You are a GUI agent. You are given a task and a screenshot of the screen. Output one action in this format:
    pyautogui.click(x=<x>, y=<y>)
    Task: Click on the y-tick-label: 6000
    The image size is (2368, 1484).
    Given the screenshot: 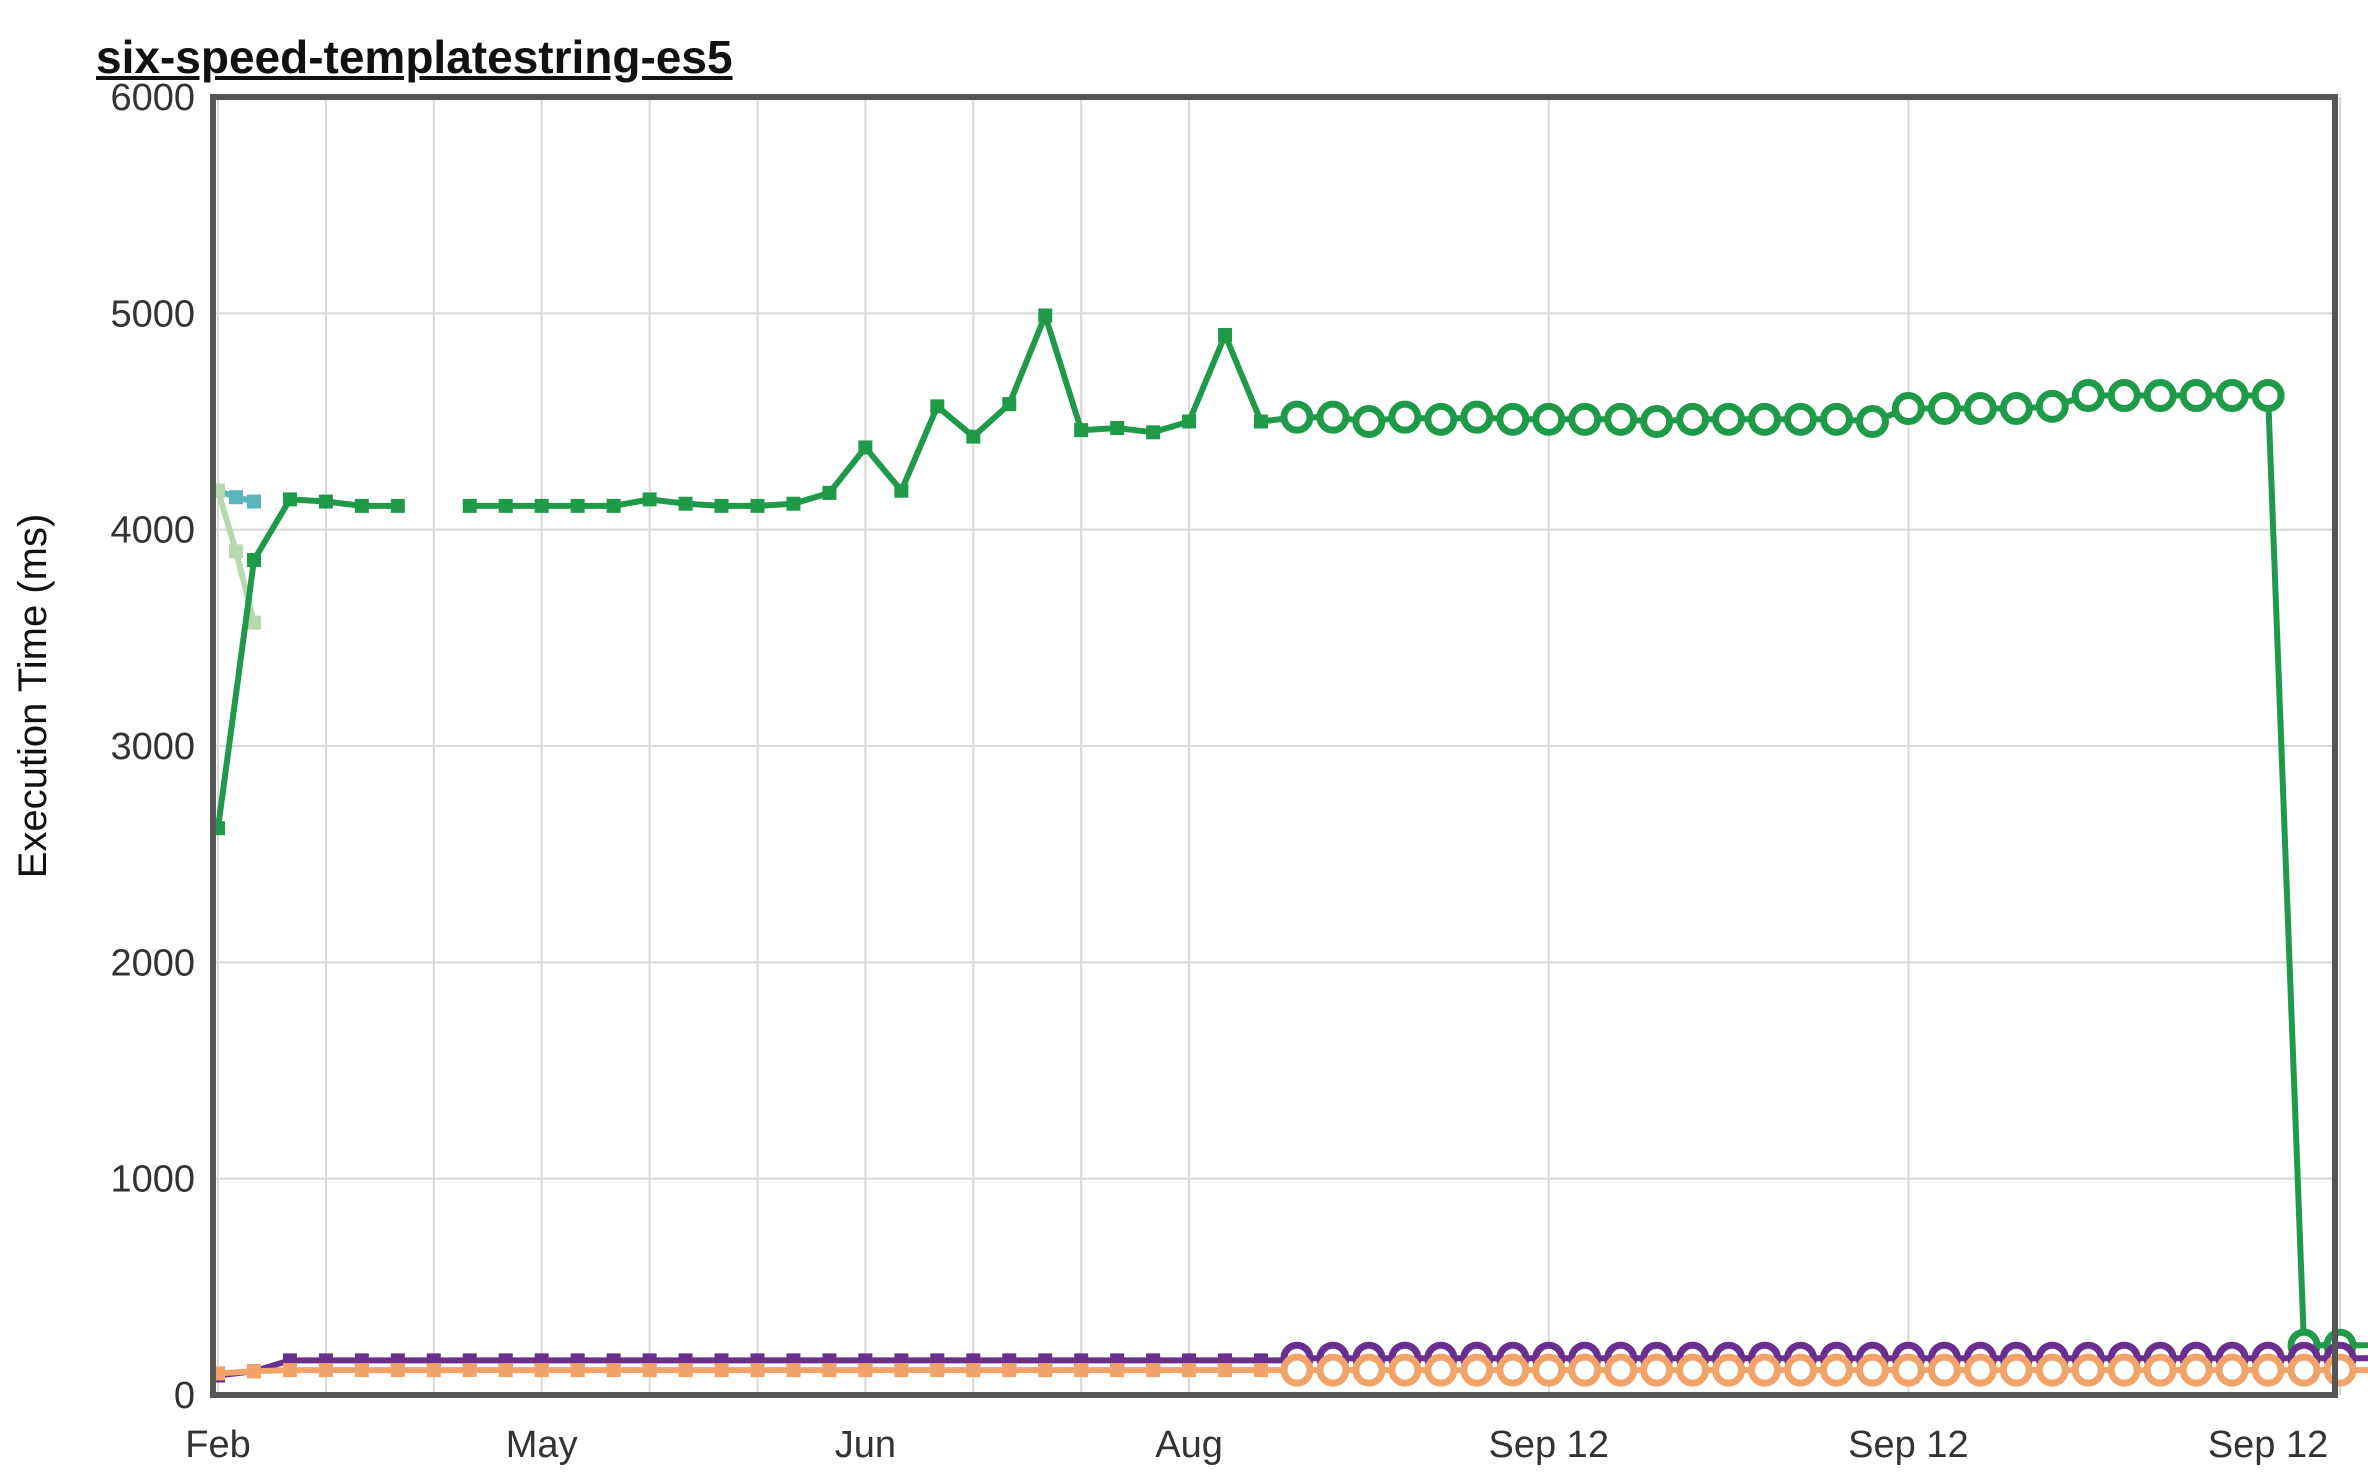 What is the action you would take?
    pyautogui.click(x=152, y=98)
    